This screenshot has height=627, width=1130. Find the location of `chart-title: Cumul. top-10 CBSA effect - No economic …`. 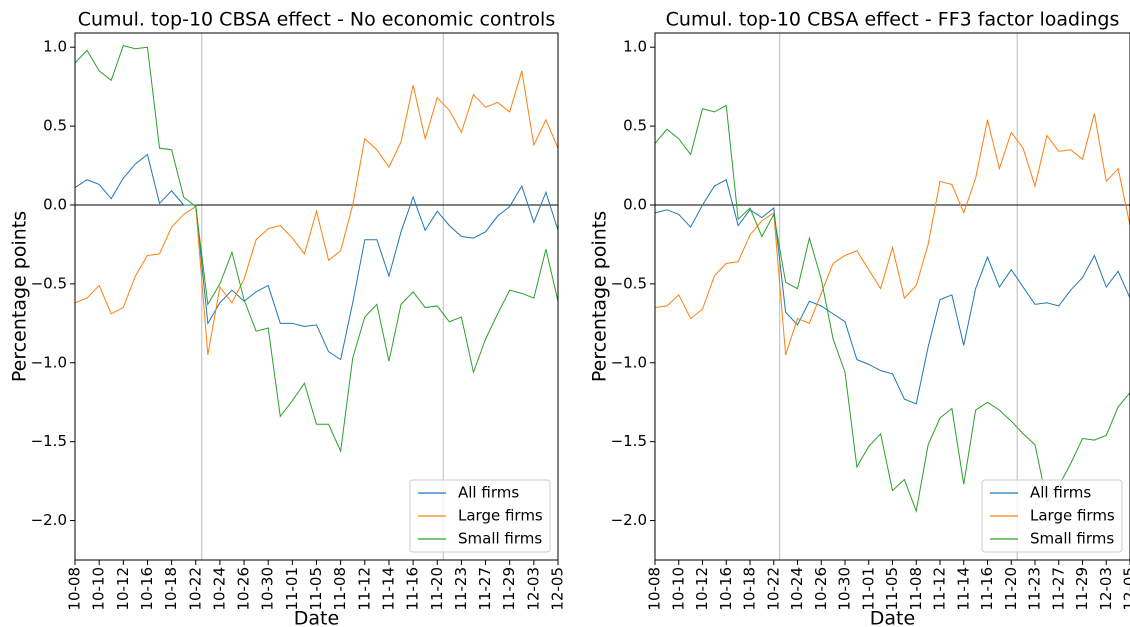

chart-title: Cumul. top-10 CBSA effect - No economic … is located at coordinates (316, 20).